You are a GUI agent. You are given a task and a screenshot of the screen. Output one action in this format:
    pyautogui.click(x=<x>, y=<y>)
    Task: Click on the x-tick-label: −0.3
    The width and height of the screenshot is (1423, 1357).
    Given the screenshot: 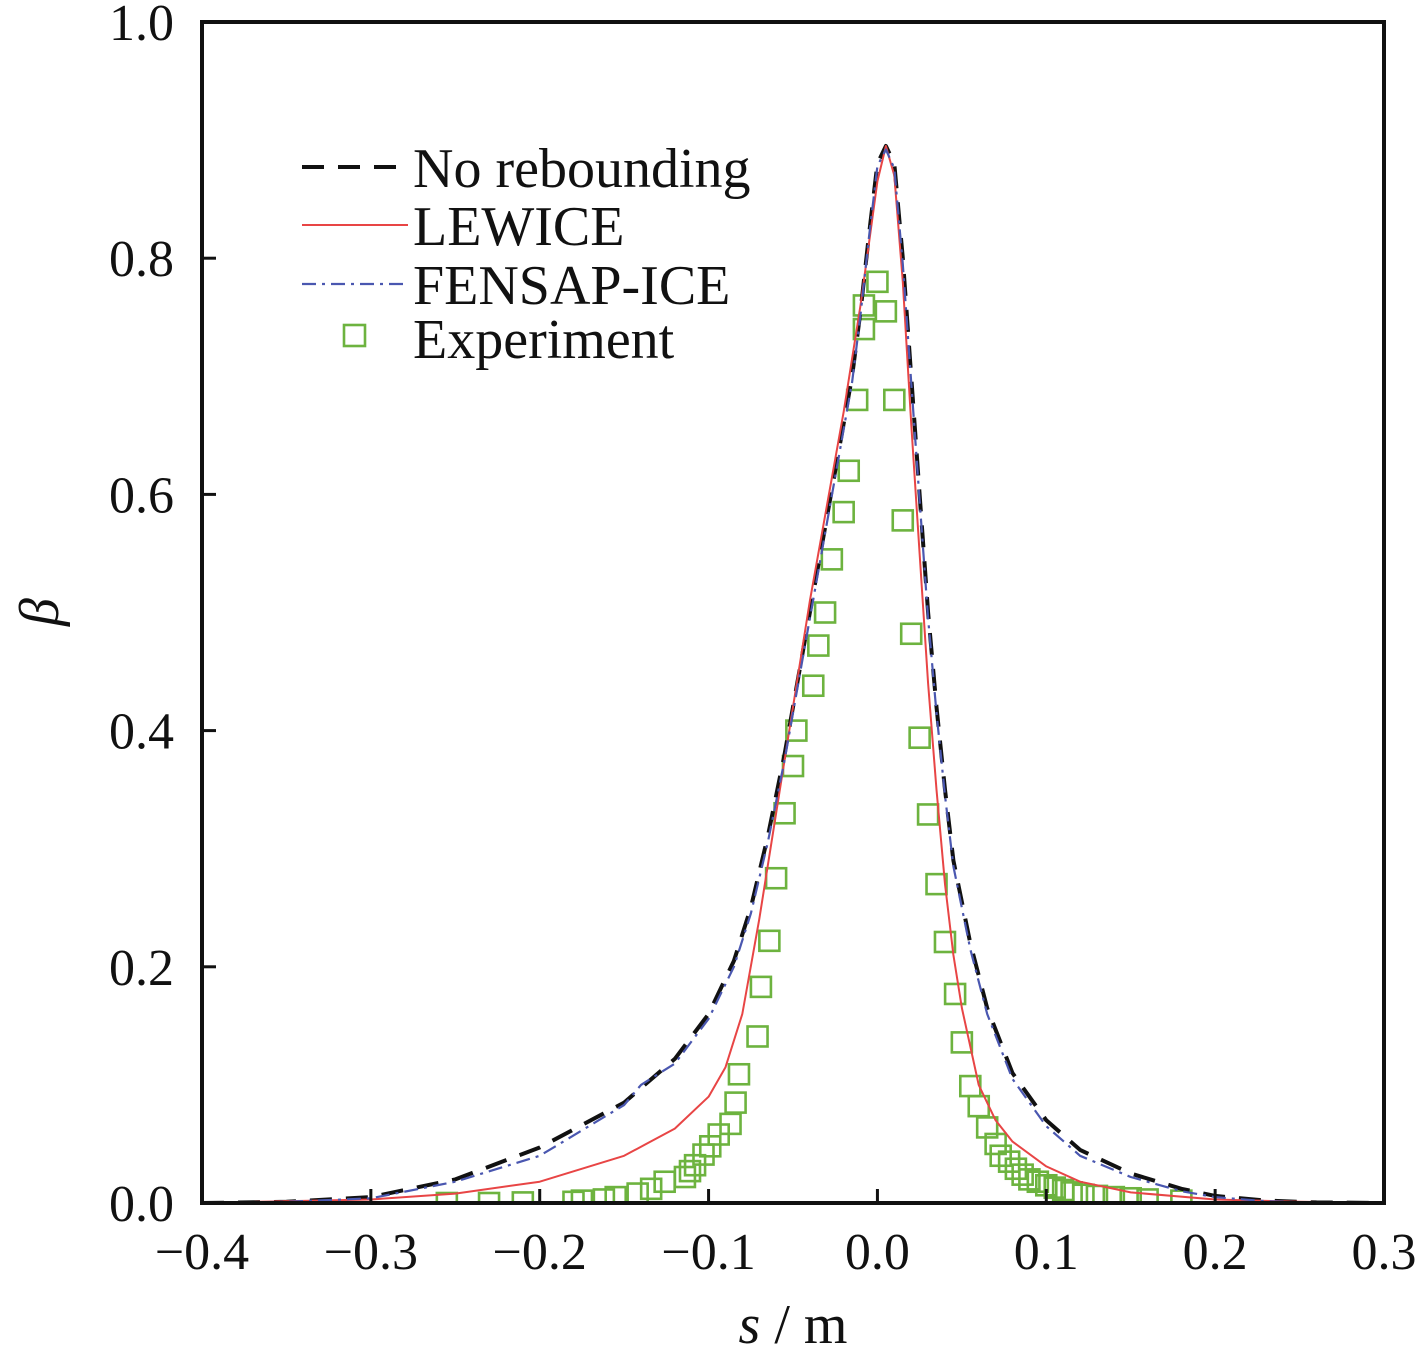 What is the action you would take?
    pyautogui.click(x=371, y=1252)
    